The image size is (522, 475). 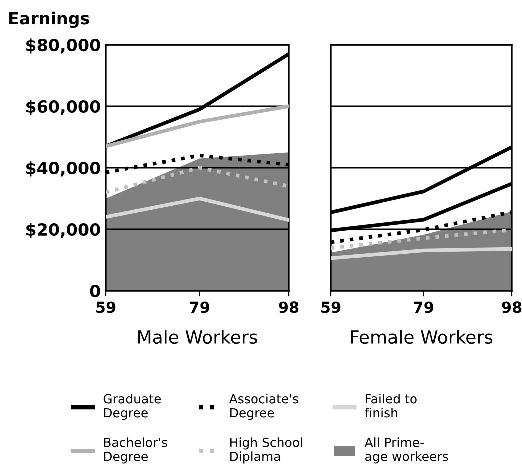 I want to click on x-axis-title: Male Workers, so click(x=198, y=337).